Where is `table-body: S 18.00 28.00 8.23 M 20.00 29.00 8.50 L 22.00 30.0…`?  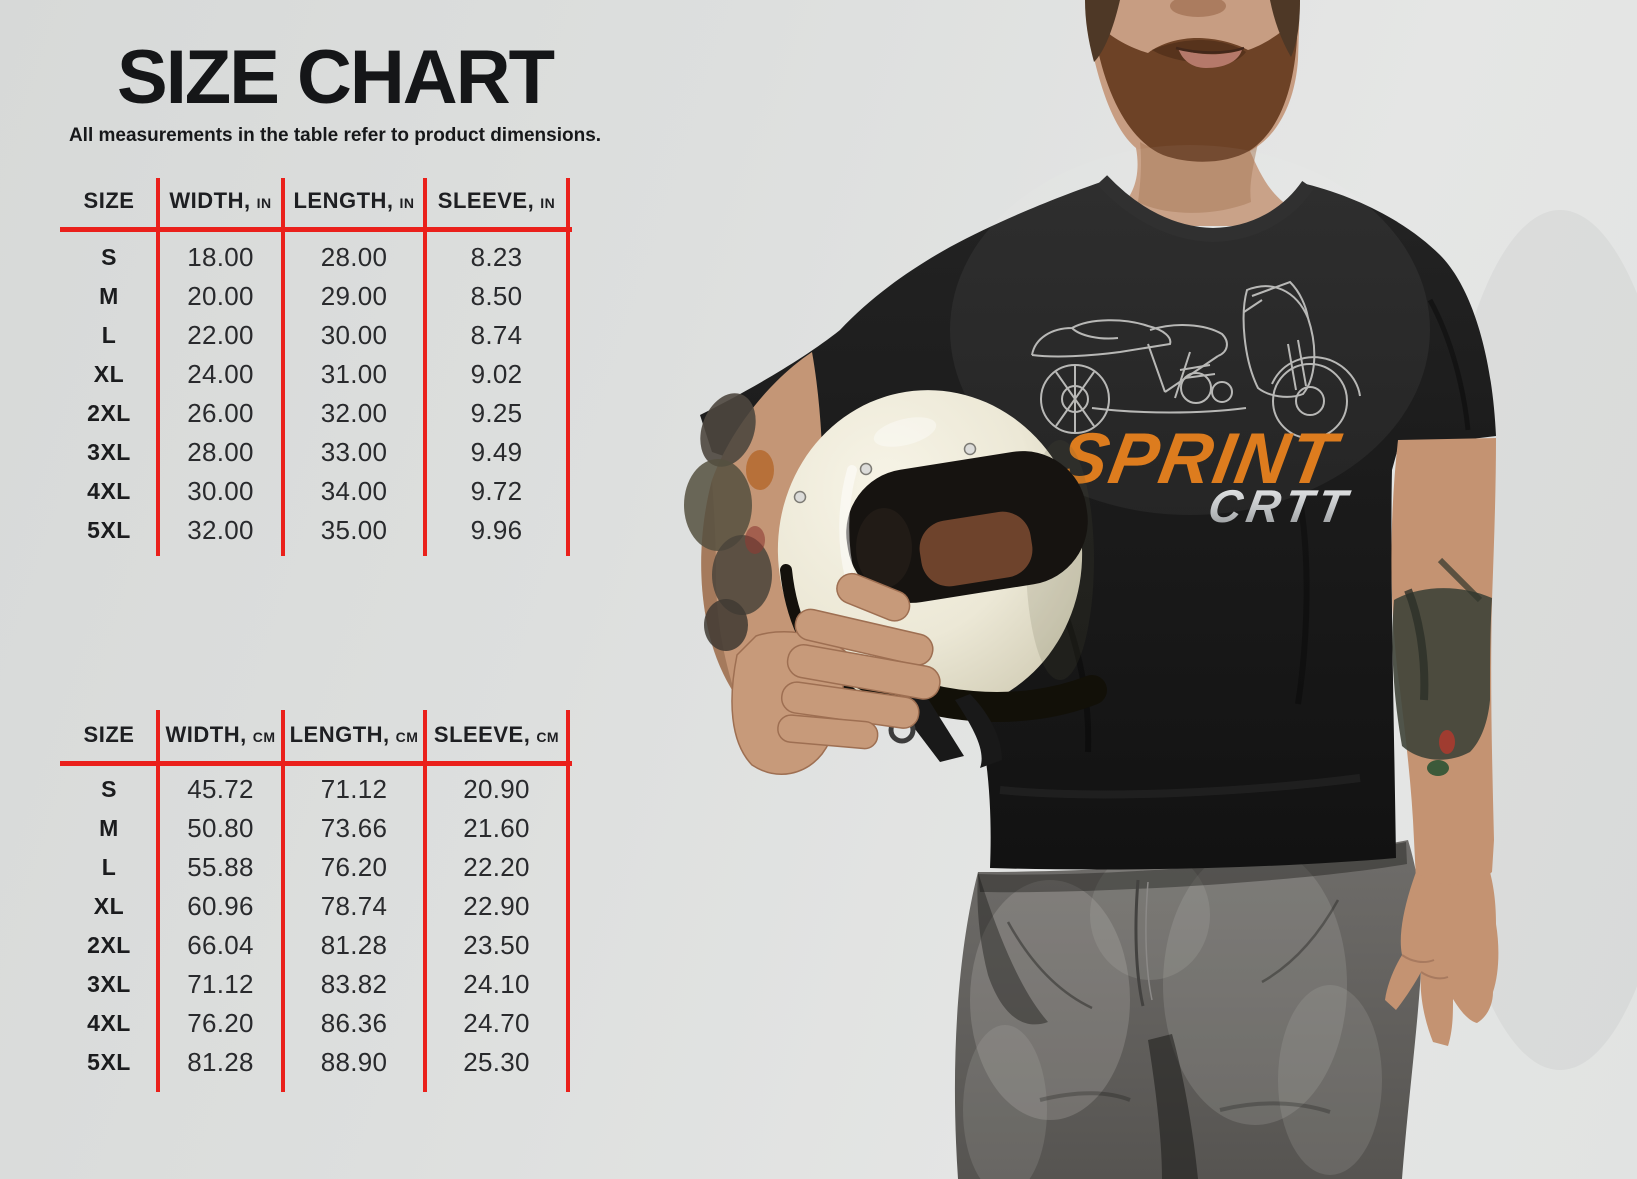
table-body: S 18.00 28.00 8.23 M 20.00 29.00 8.50 L 22.00 30.0… is located at coordinates (314, 394).